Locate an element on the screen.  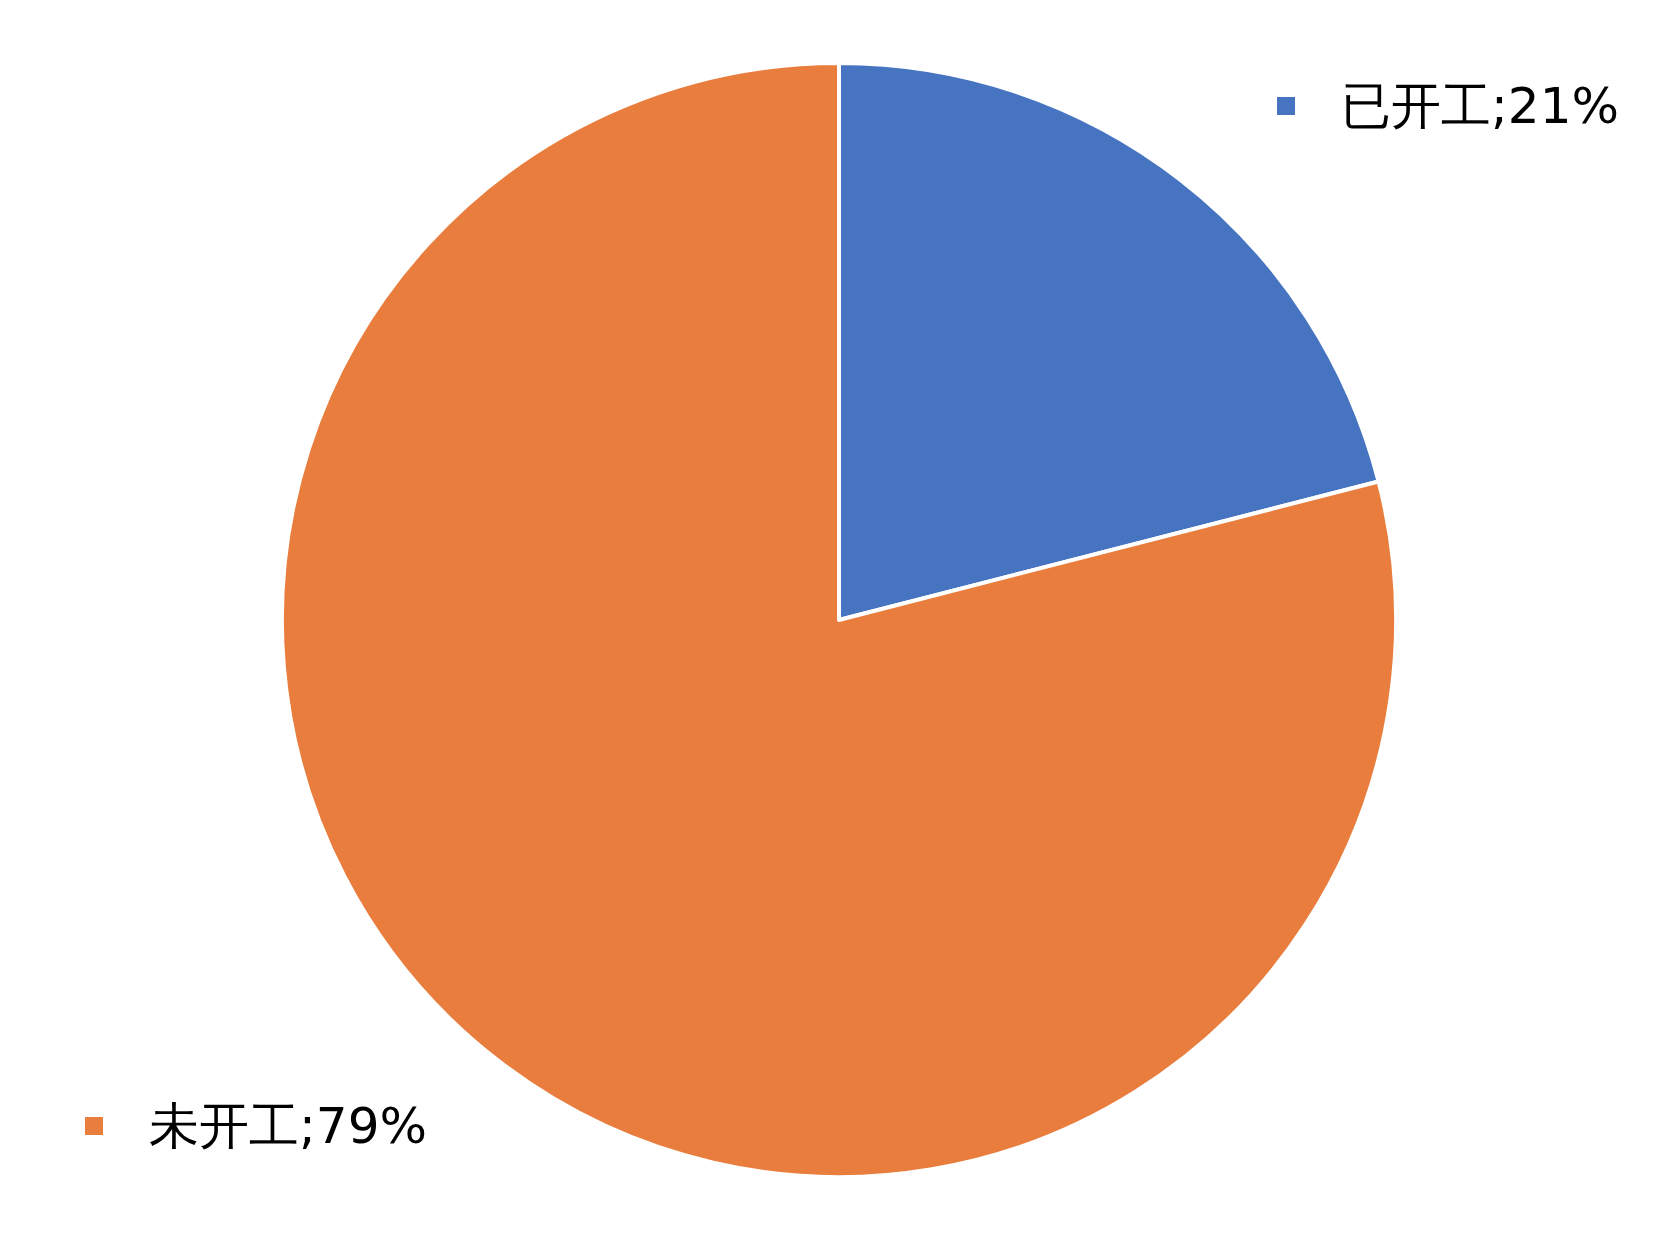
legend-label: 已开工;21% is located at coordinates (1480, 106).